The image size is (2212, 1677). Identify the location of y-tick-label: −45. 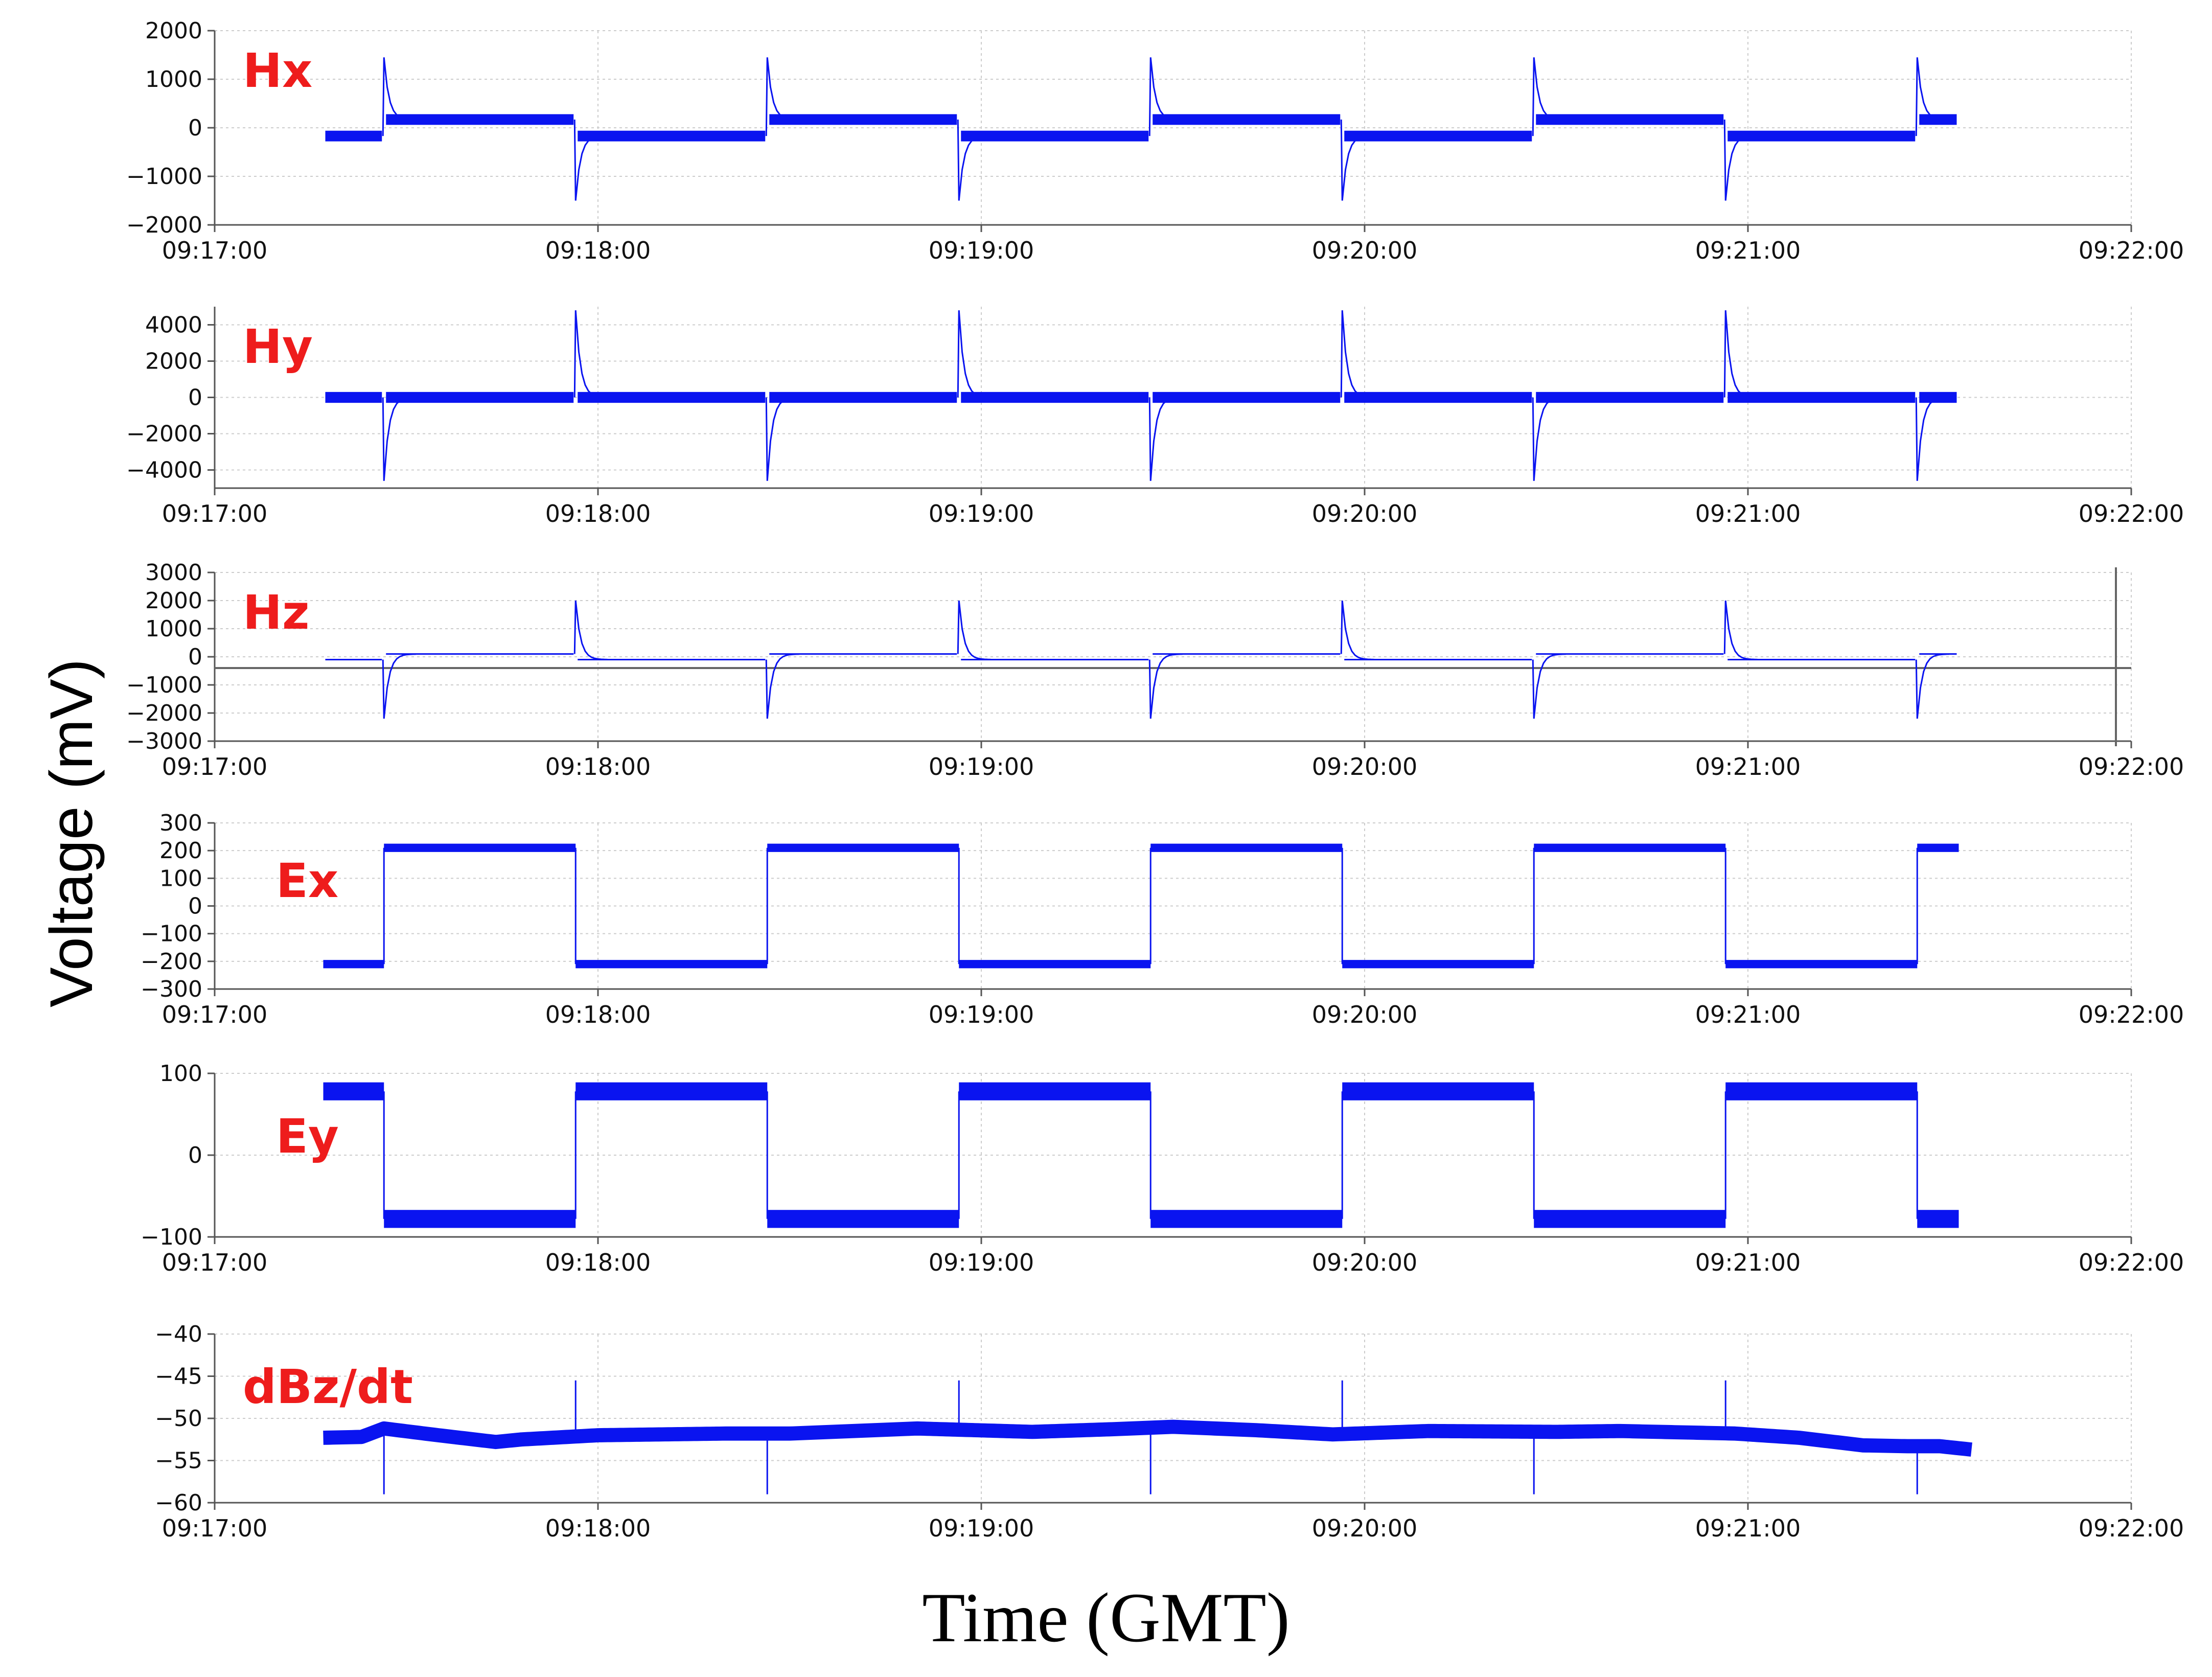
(178, 1377).